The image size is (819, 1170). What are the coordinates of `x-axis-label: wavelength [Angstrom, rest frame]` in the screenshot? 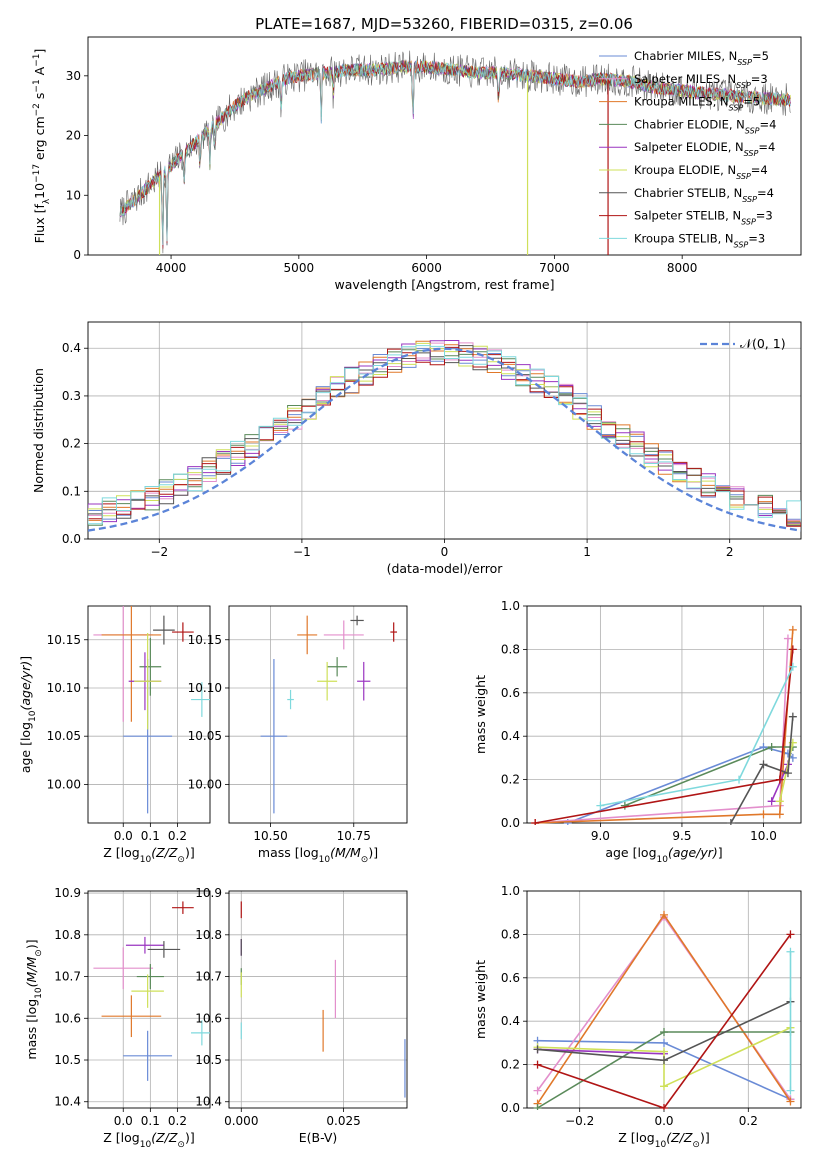 It's located at (444, 284).